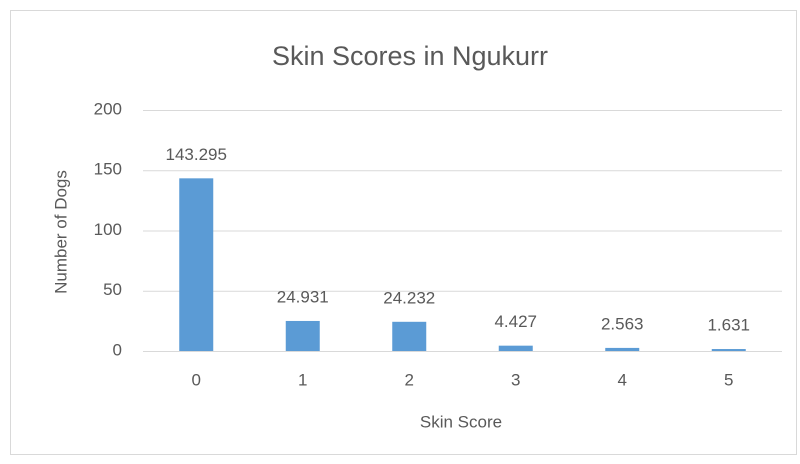 This screenshot has width=800, height=464. I want to click on y-tick-label: 200, so click(108, 108).